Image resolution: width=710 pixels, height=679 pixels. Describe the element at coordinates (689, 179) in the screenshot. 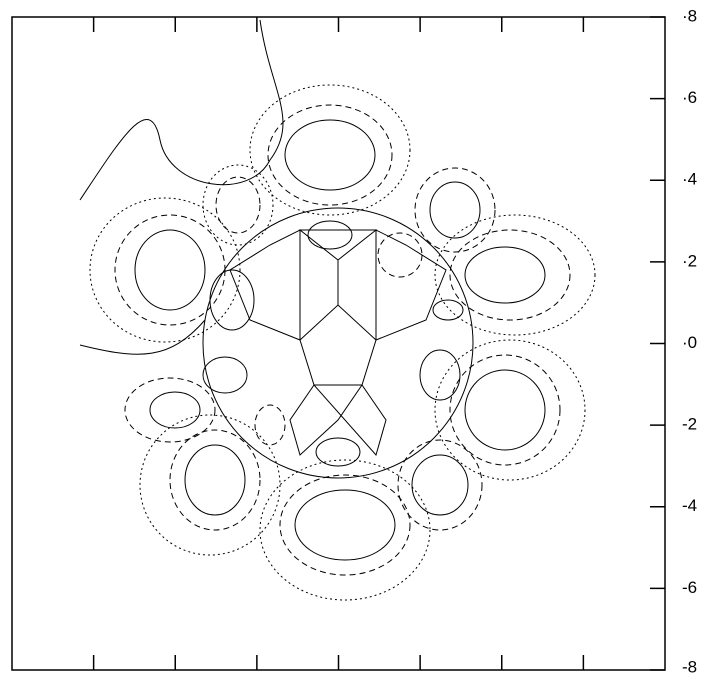

I see `y-tick-label: ·4` at that location.